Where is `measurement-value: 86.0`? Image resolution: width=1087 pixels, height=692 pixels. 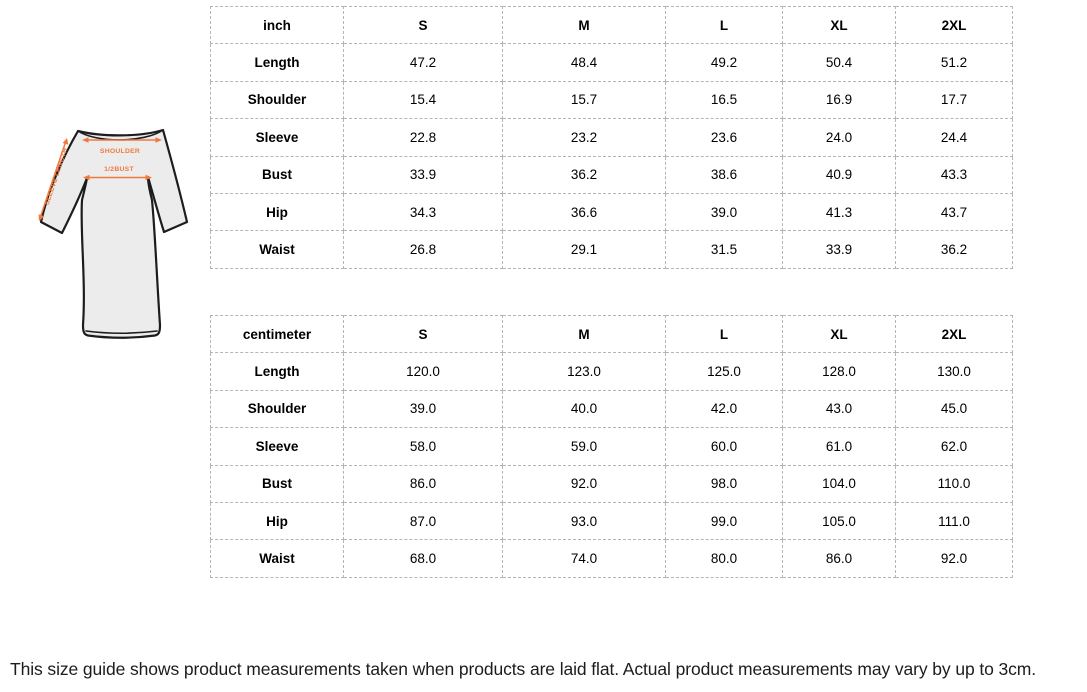
measurement-value: 86.0 is located at coordinates (839, 558).